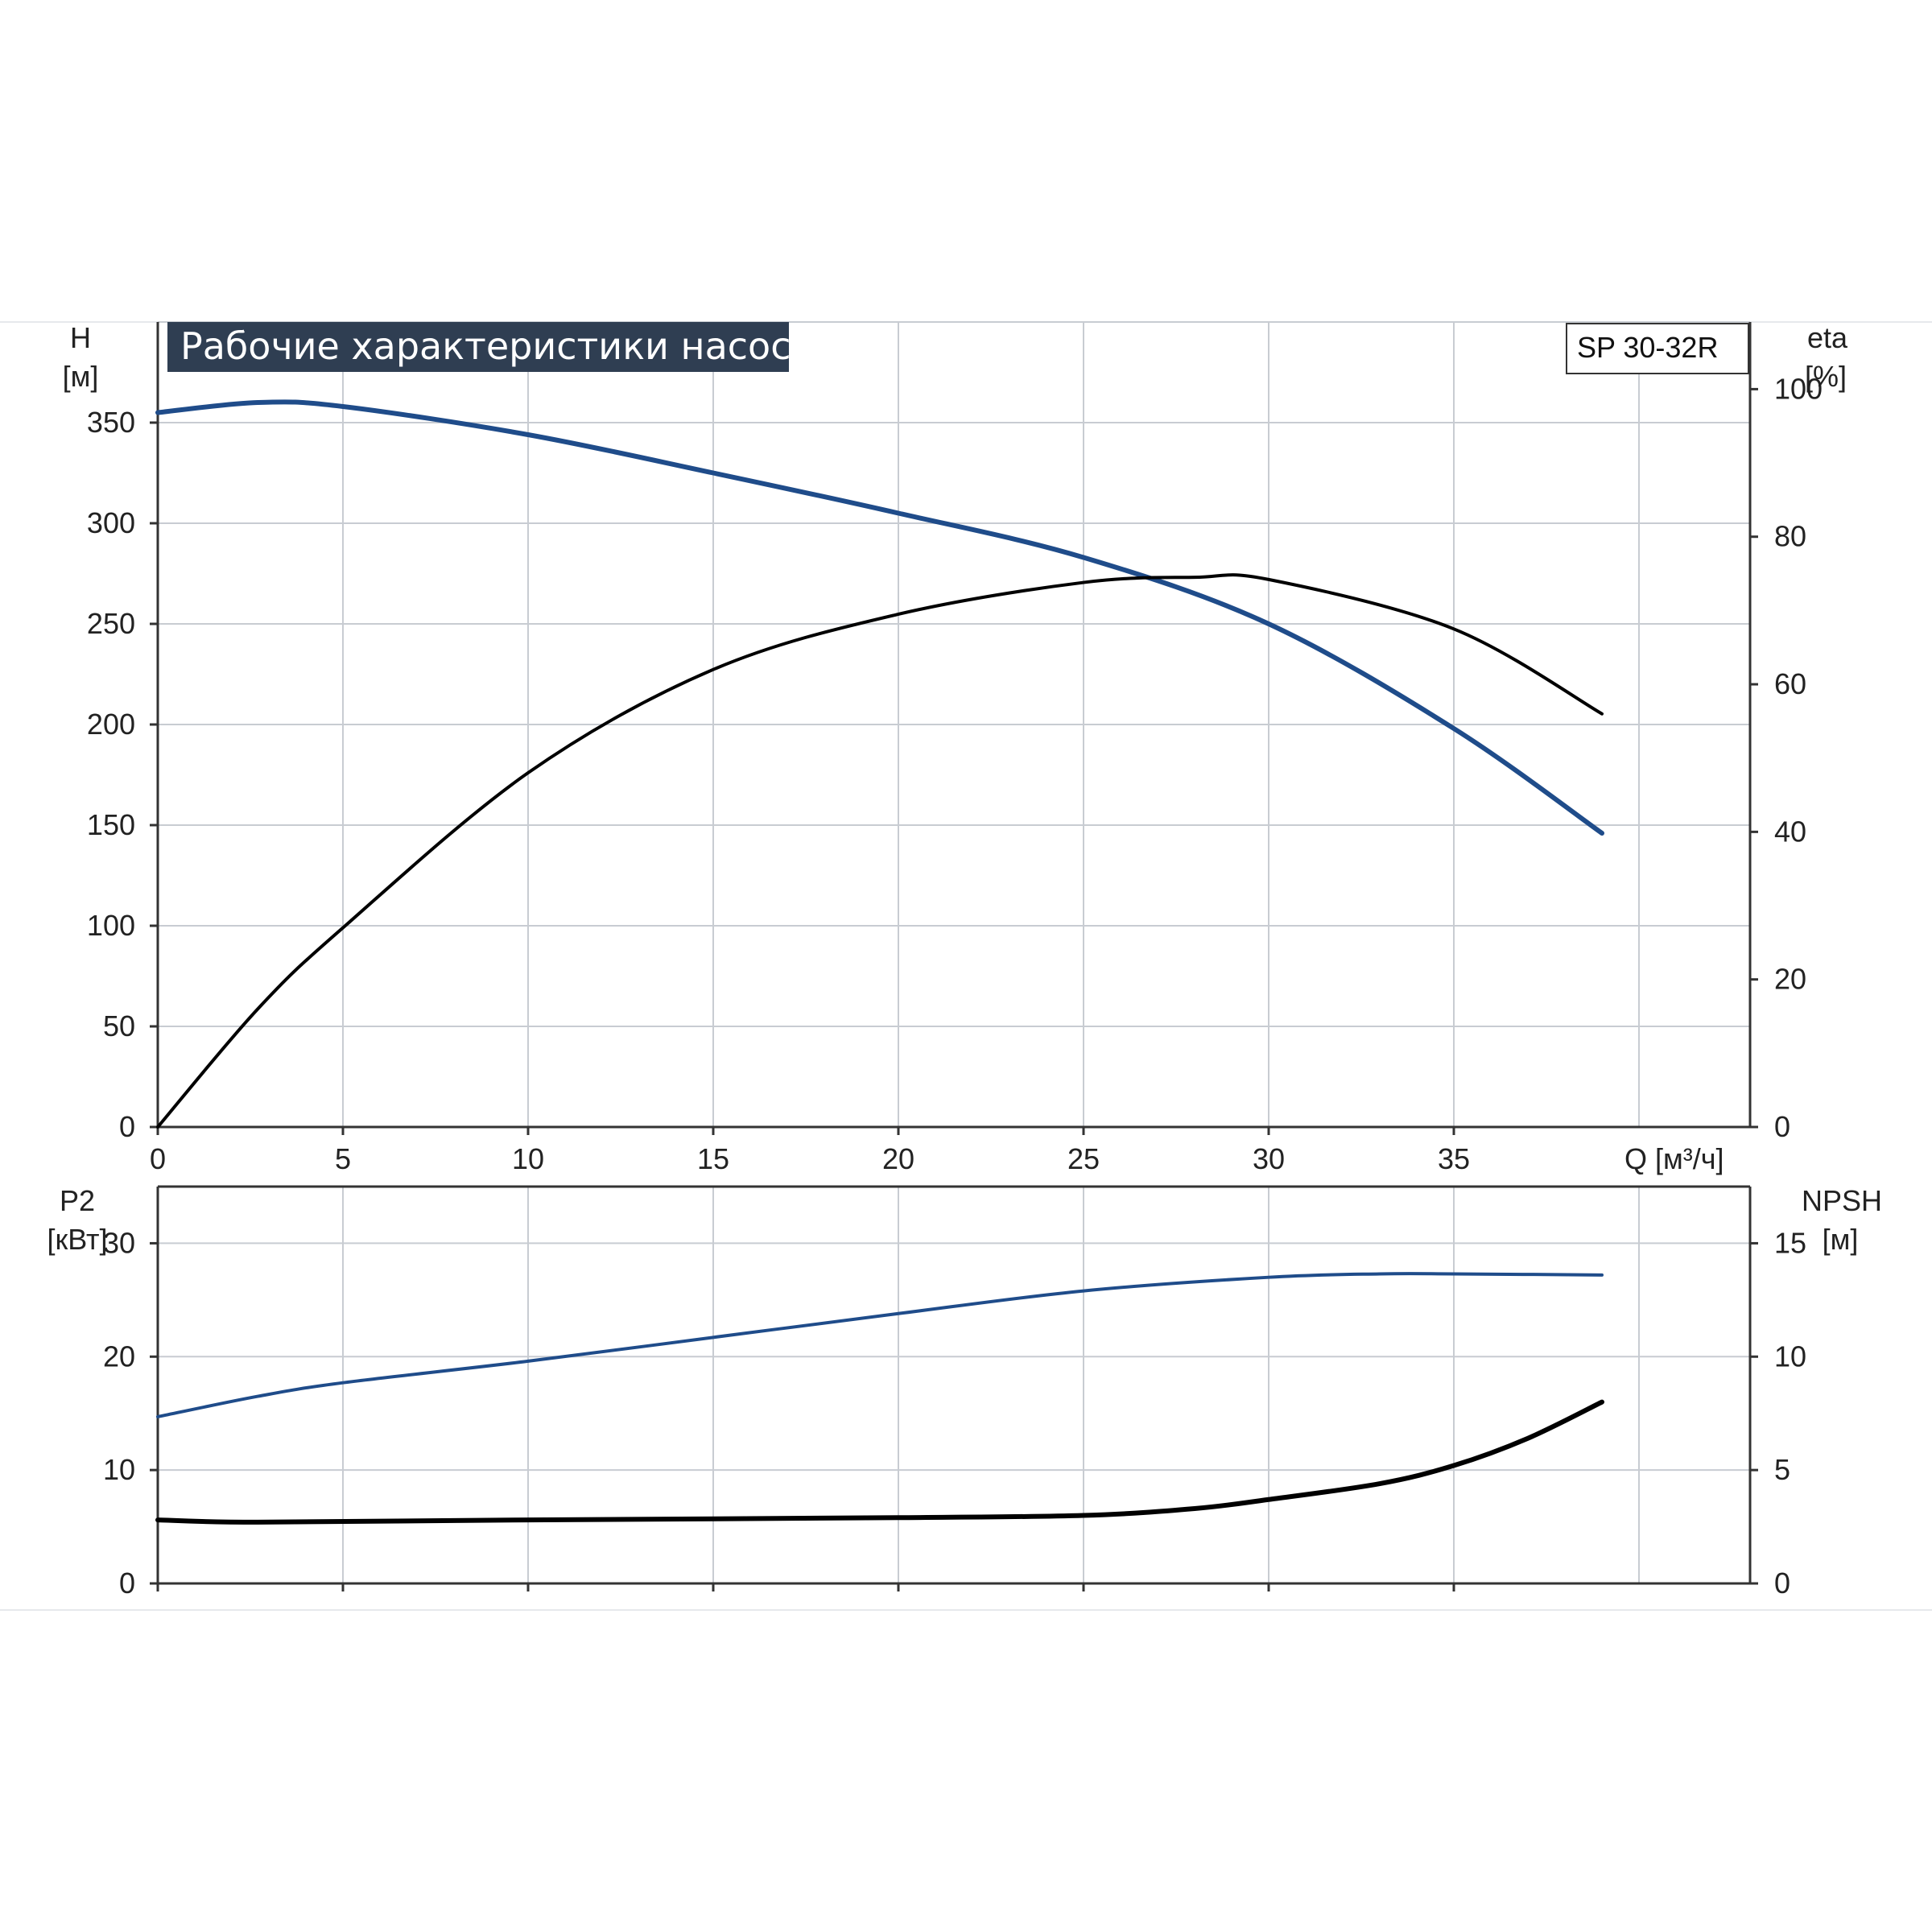  I want to click on top-left-tick-label: 300, so click(111, 522).